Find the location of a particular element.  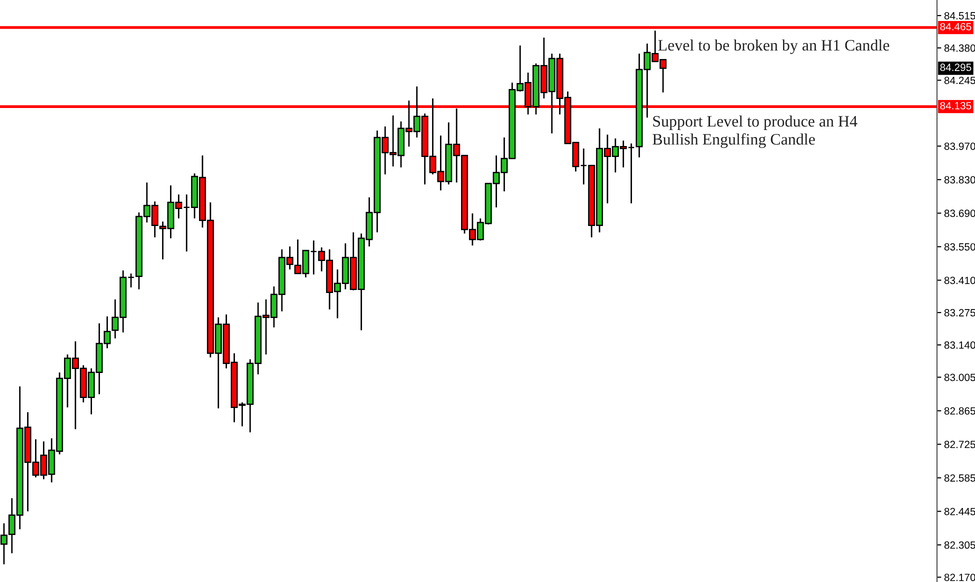

y-tick-label: 84.515 is located at coordinates (959, 16).